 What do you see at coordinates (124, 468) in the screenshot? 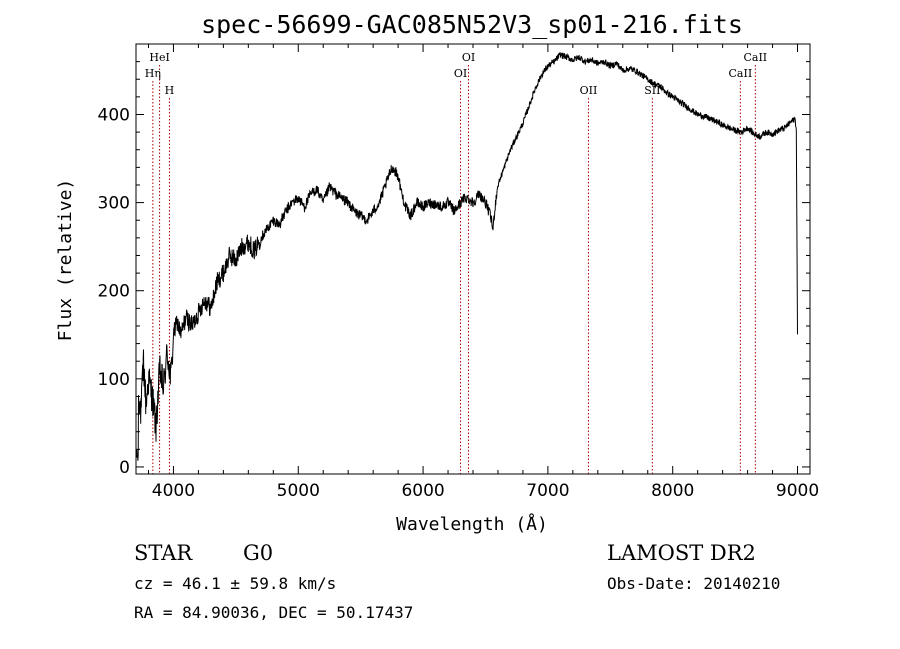
I see `y-tick-label: 0` at bounding box center [124, 468].